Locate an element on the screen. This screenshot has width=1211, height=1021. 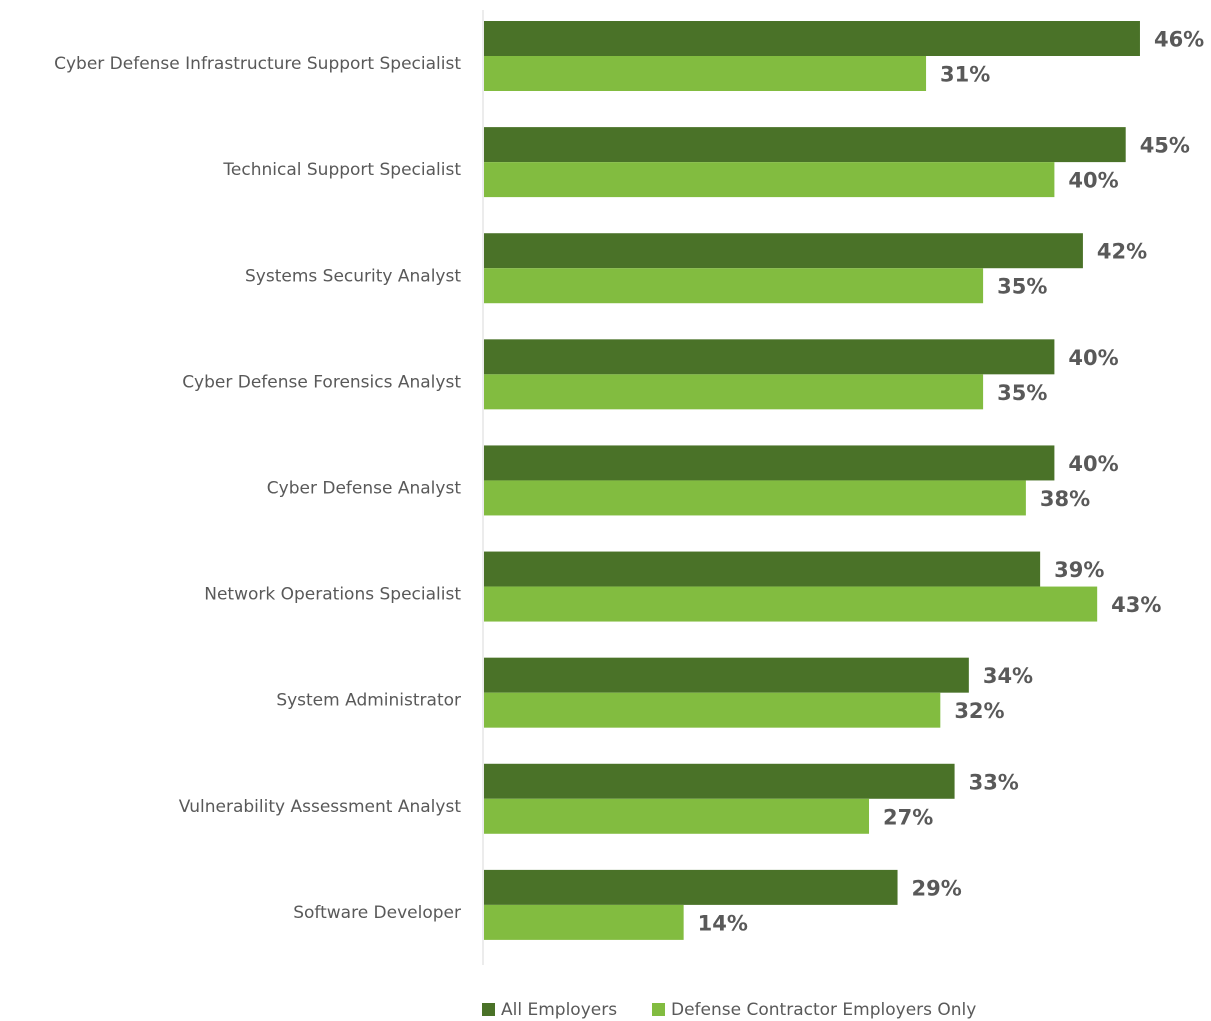
data-label-defense-contractor: 27% is located at coordinates (908, 817).